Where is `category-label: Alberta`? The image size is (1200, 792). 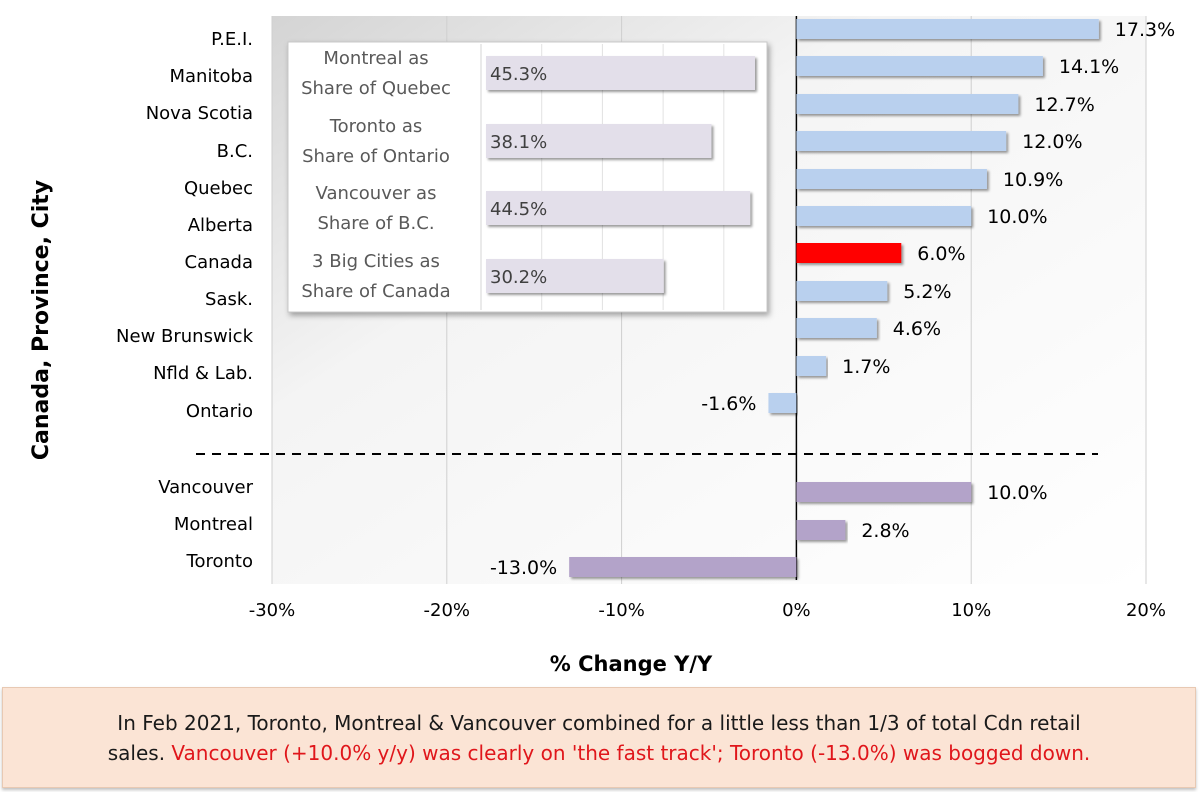 category-label: Alberta is located at coordinates (220, 225).